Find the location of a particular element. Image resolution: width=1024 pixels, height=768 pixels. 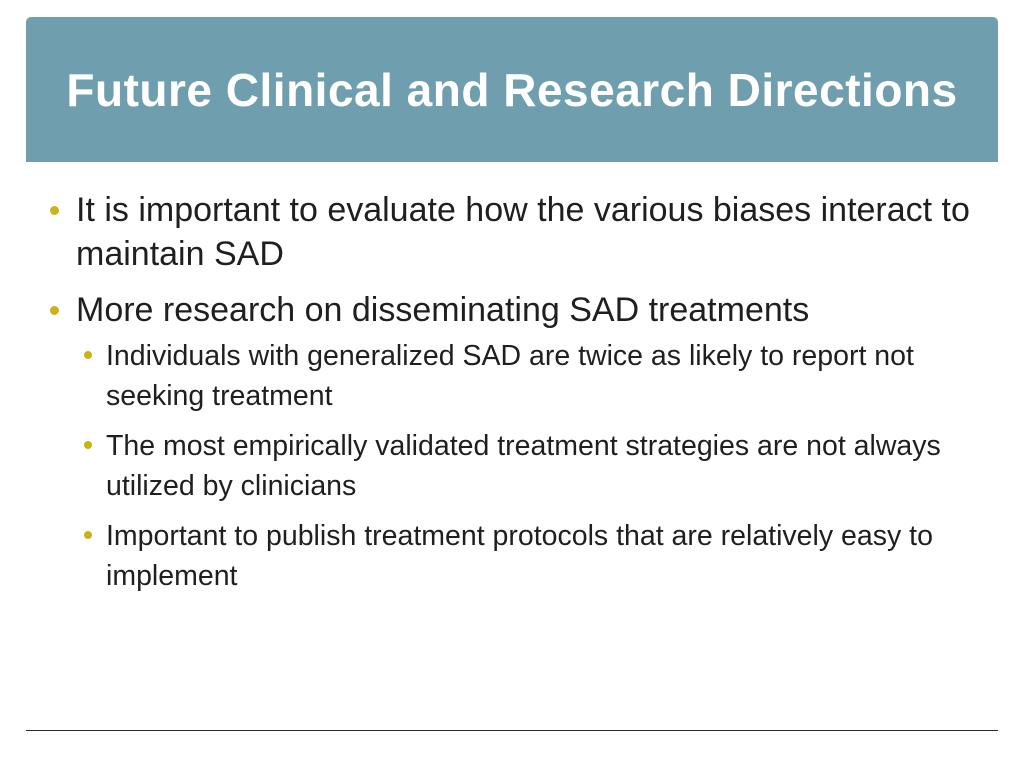

slide-title: Future Clinical and Research Directions is located at coordinates (512, 89).